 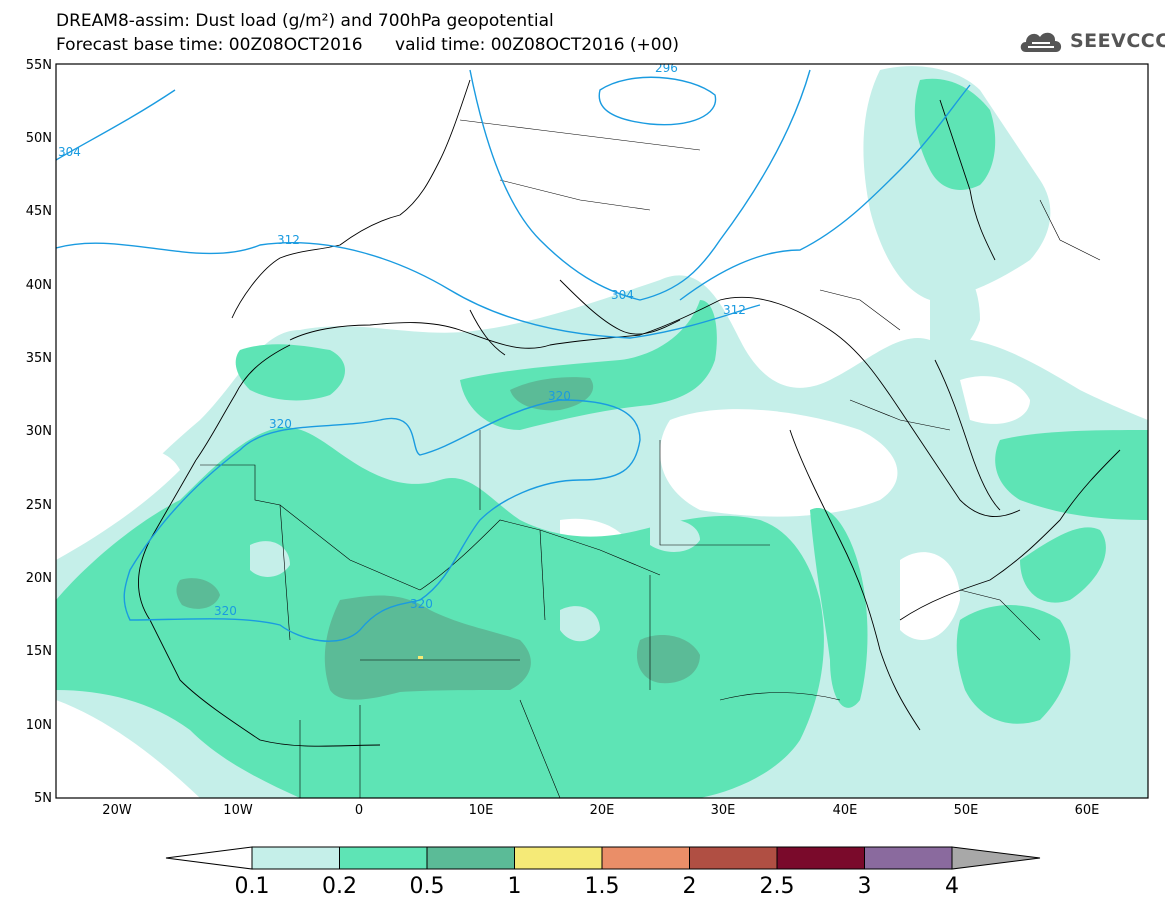 I want to click on dust-peak-marker, so click(x=420, y=657).